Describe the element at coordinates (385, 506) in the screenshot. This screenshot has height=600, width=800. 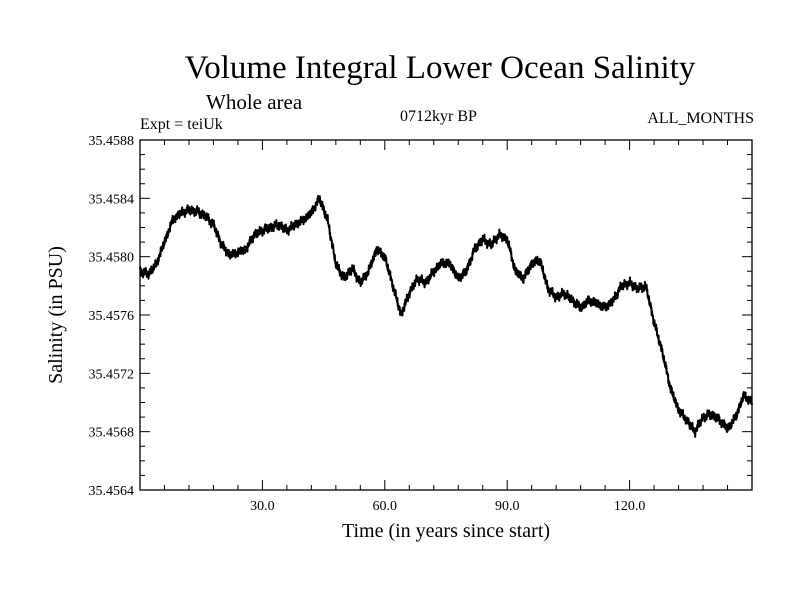
I see `x-tick-label: 60.0` at that location.